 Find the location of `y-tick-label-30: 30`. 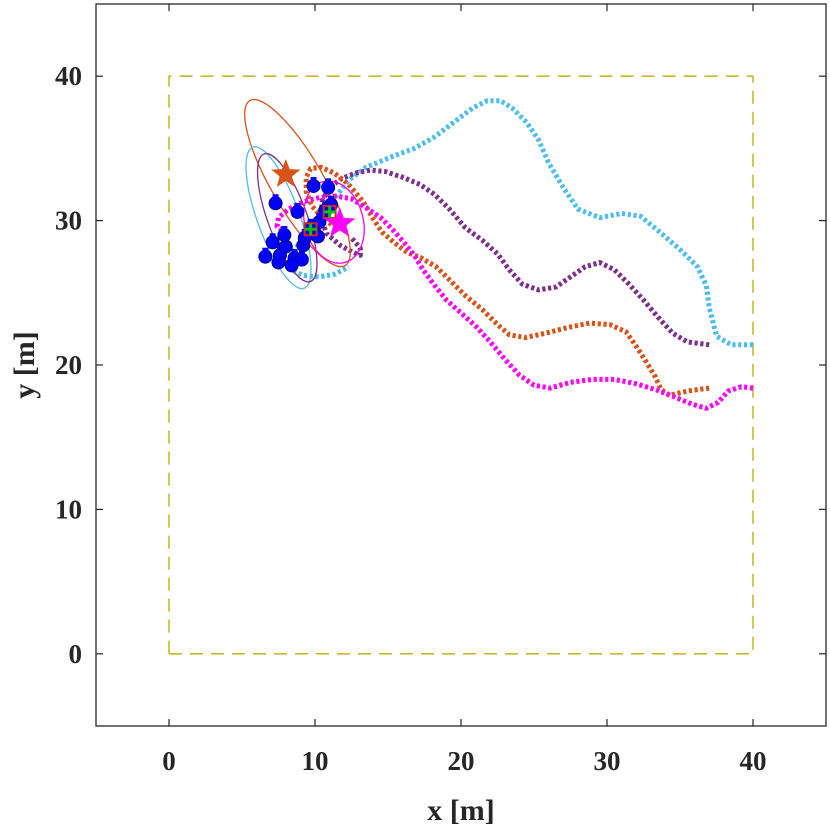

y-tick-label-30: 30 is located at coordinates (68, 221).